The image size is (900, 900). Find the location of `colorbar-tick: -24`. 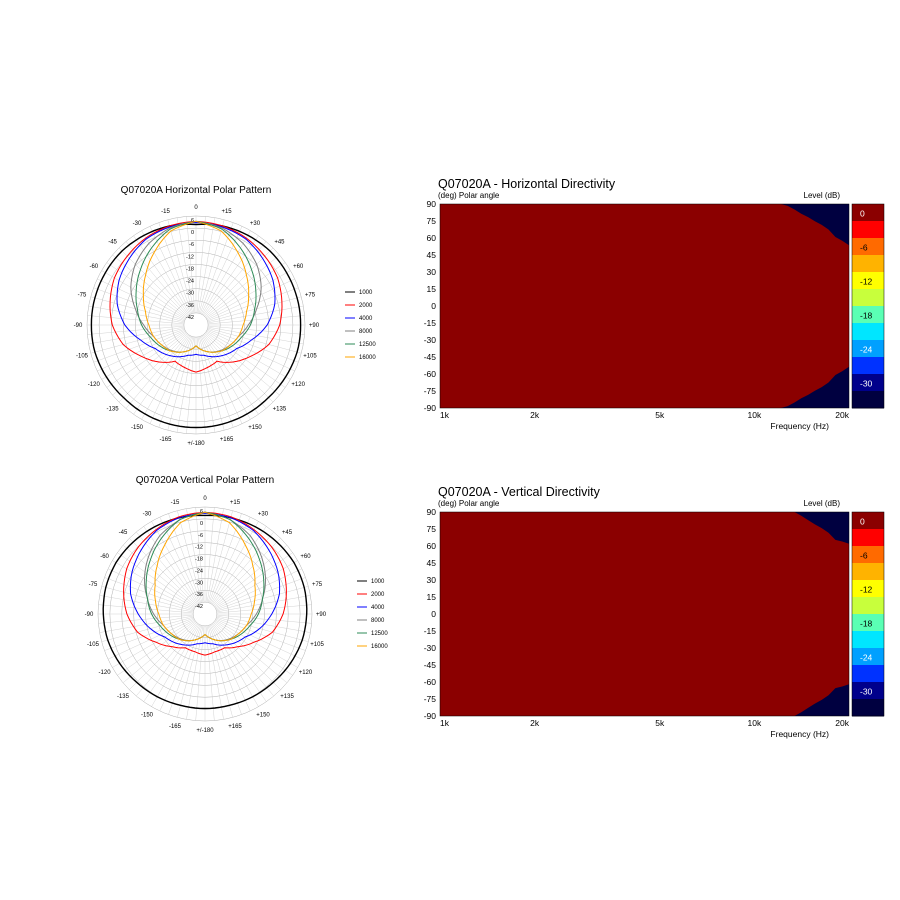

colorbar-tick: -24 is located at coordinates (866, 350).